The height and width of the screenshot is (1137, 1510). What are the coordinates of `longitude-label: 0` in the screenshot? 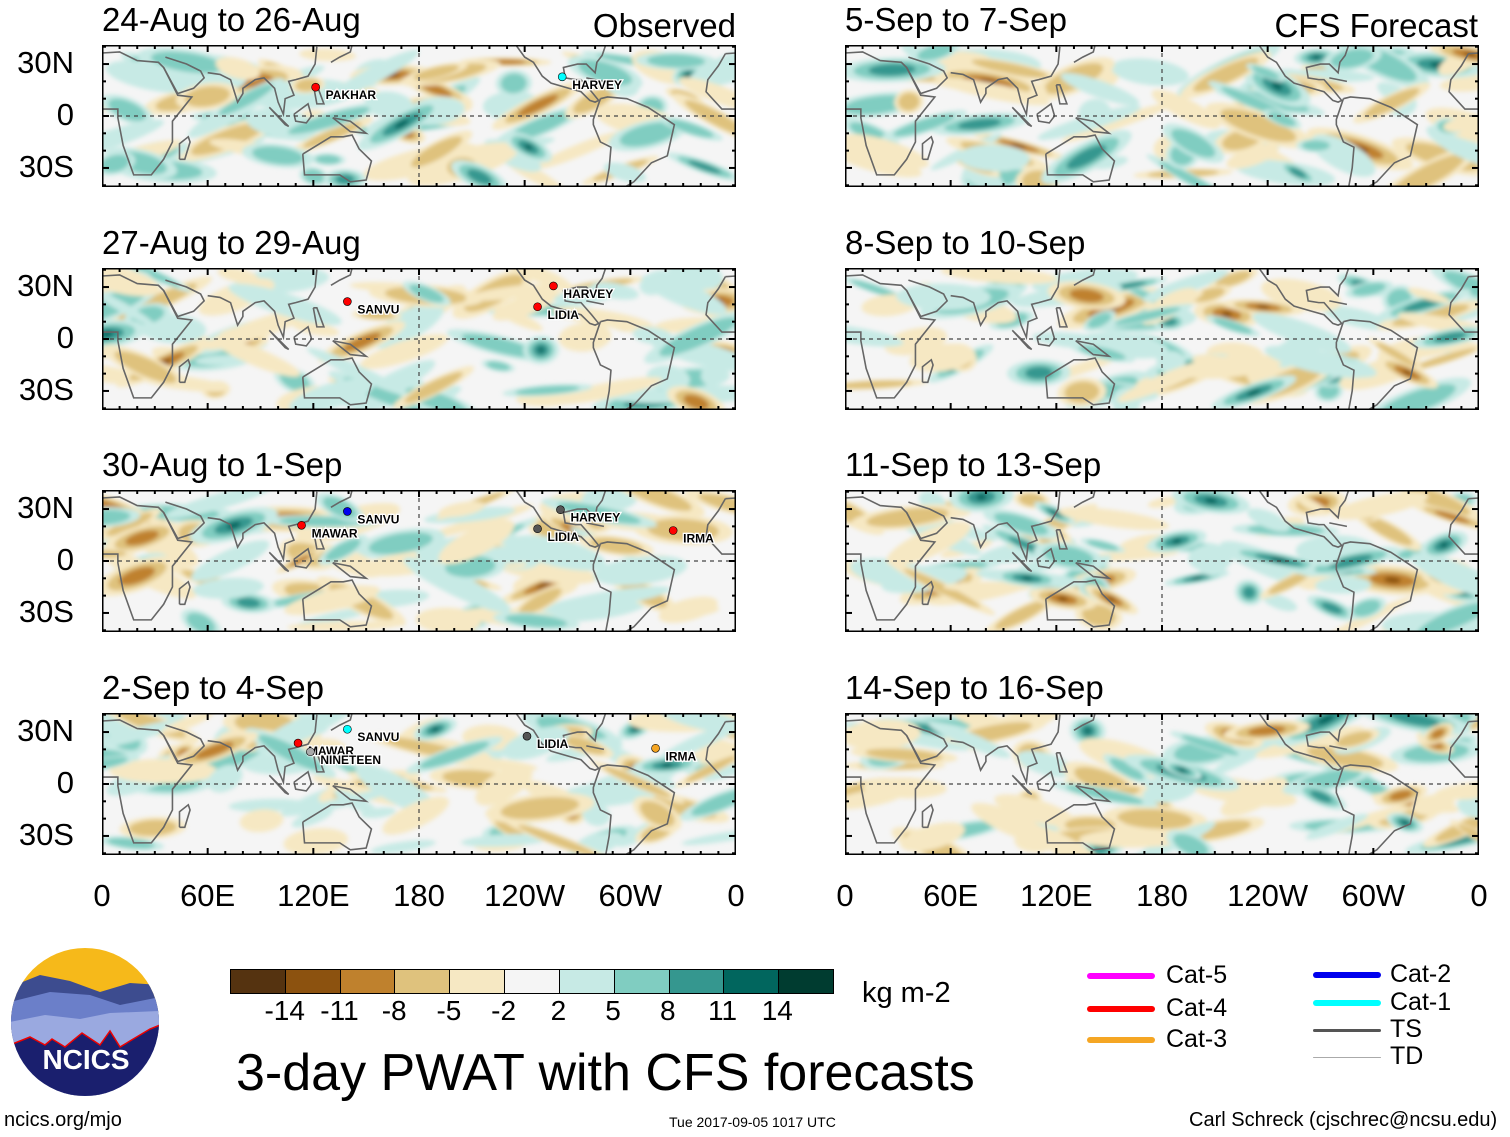 It's located at (102, 895).